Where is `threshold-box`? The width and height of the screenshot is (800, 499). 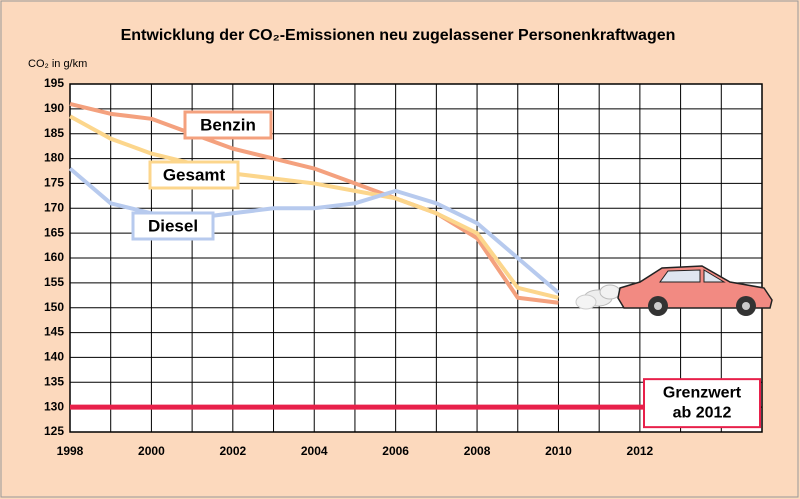
threshold-box is located at coordinates (702, 403).